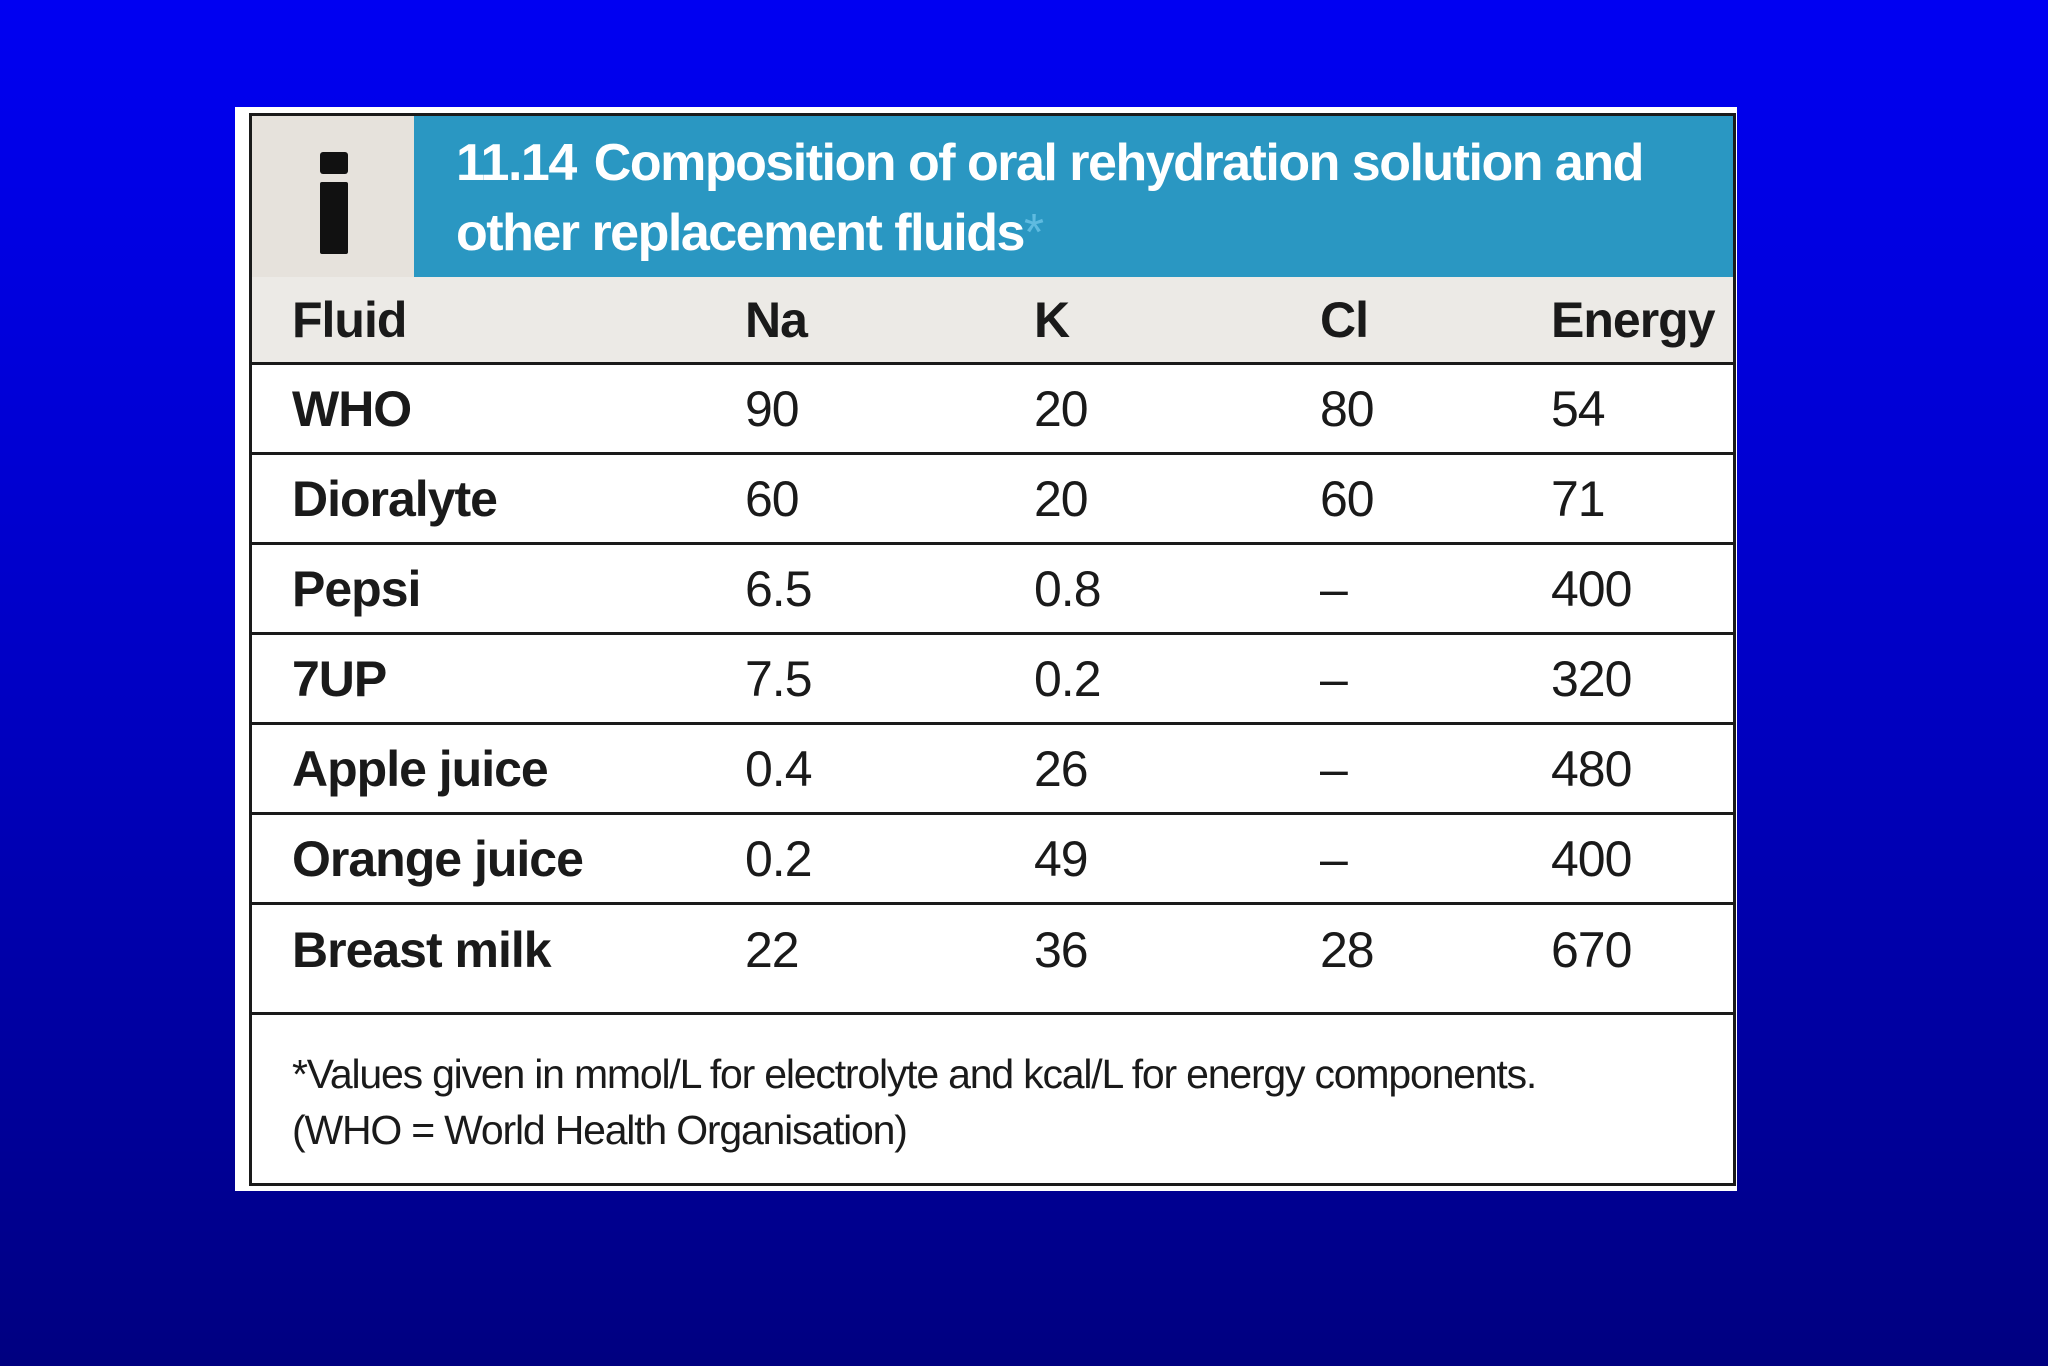 This screenshot has width=2048, height=1366. Describe the element at coordinates (992, 680) in the screenshot. I see `table-row: 7UP 7.5 0.2 – 320` at that location.